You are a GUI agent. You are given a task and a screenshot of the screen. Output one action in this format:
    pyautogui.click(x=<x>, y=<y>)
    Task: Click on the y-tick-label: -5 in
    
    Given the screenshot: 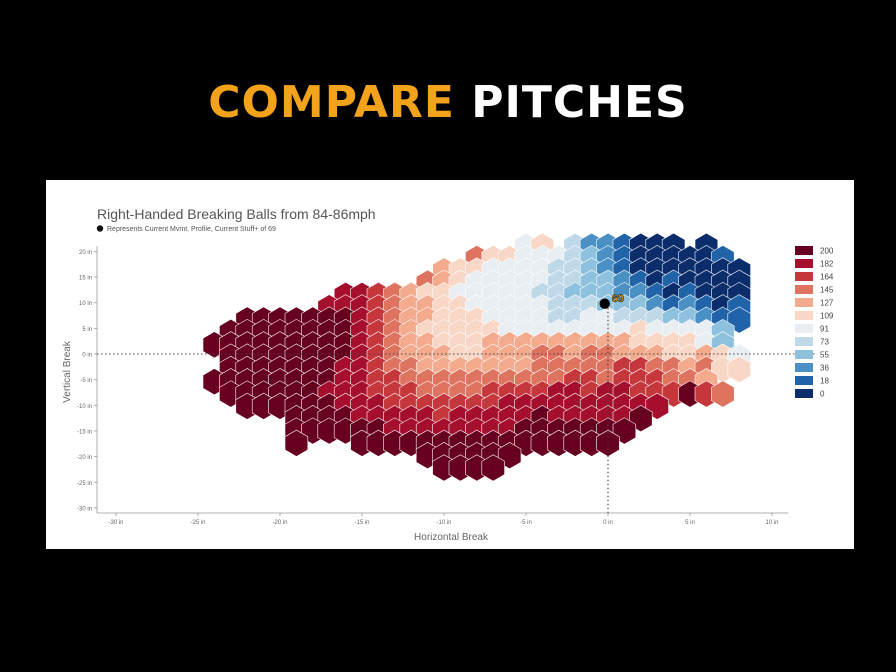 What is the action you would take?
    pyautogui.click(x=86, y=381)
    